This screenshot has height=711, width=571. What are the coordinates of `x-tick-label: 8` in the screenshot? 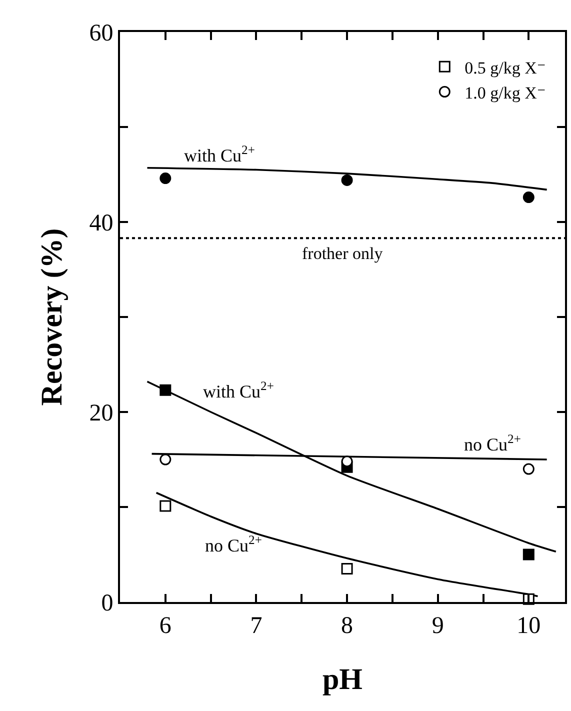 It's located at (347, 625).